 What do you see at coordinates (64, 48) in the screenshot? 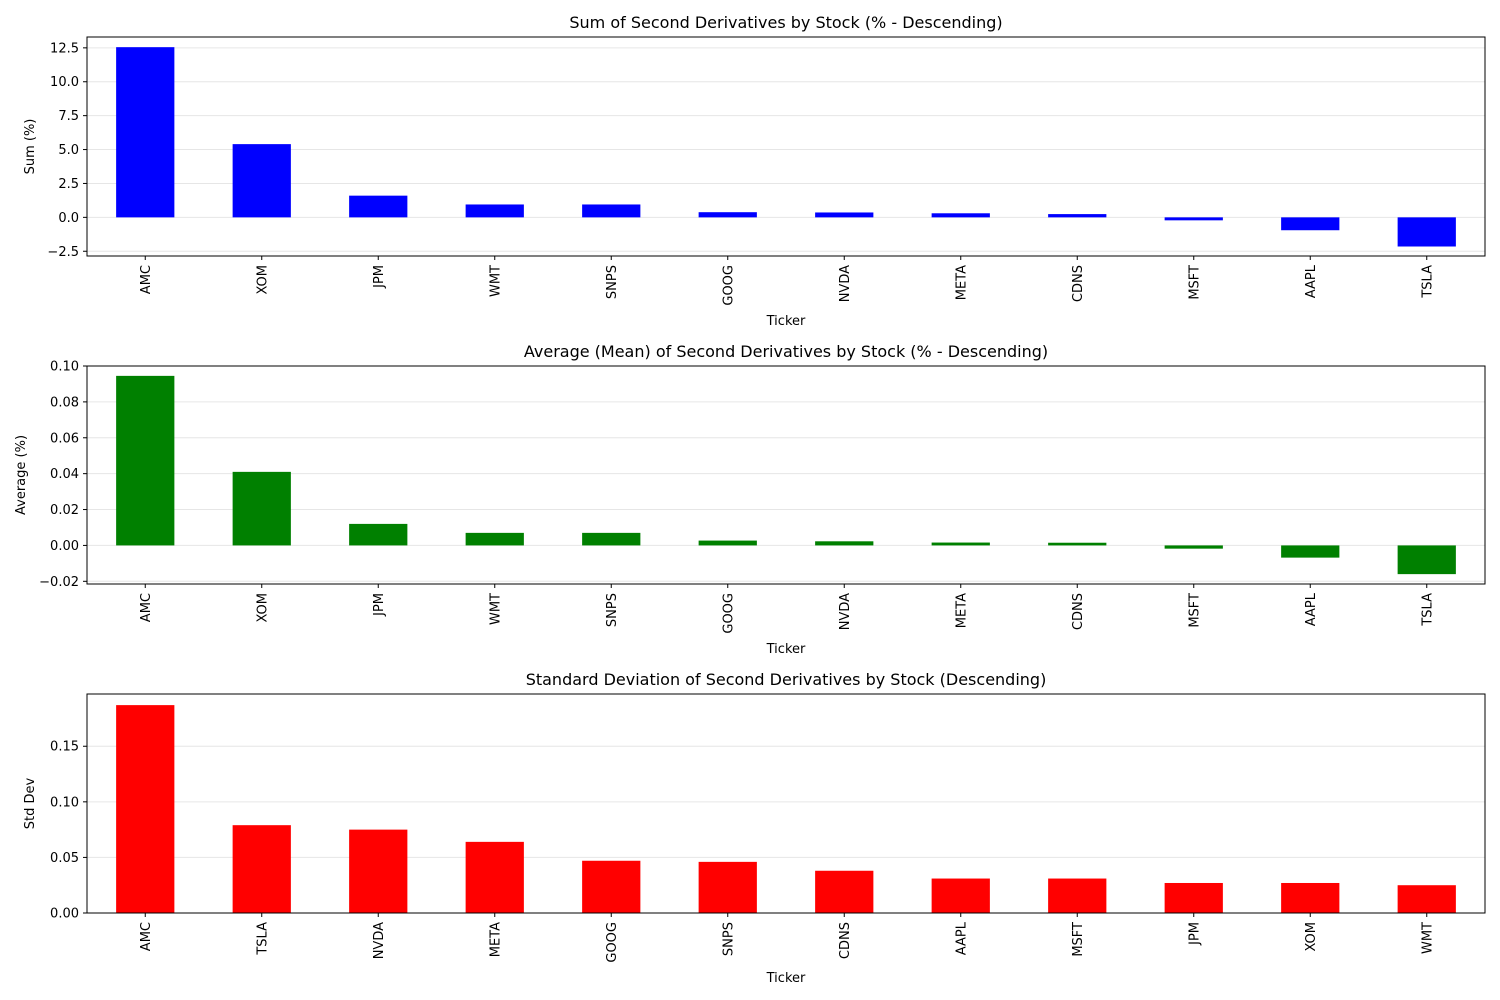
I see `y-tick-label: 12.5` at bounding box center [64, 48].